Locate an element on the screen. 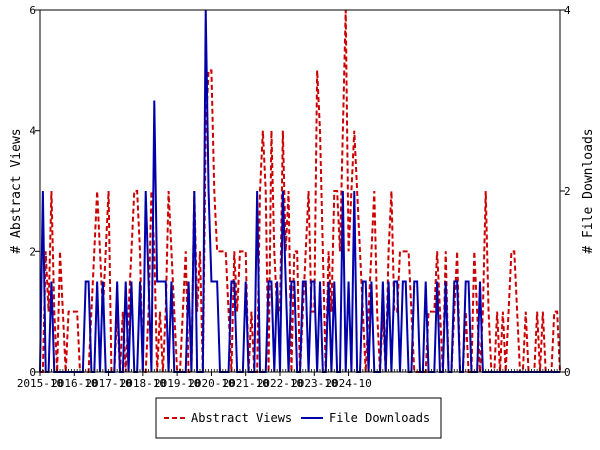 The width and height of the screenshot is (600, 450). x-tick-label: 2023-10 is located at coordinates (314, 383).